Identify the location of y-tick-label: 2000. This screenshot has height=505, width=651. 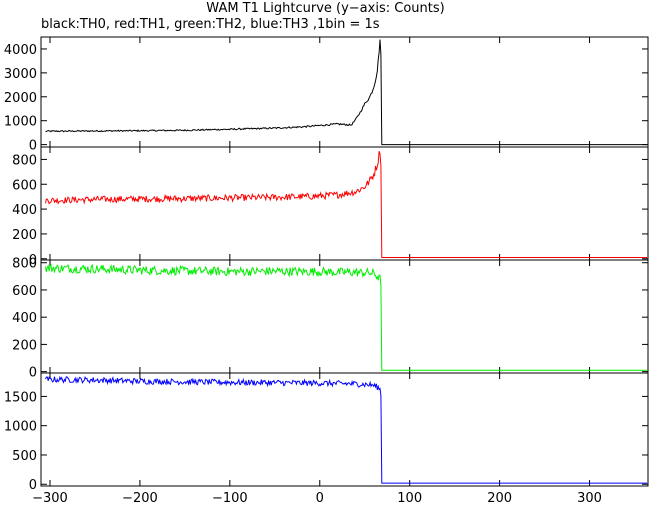
(20, 98).